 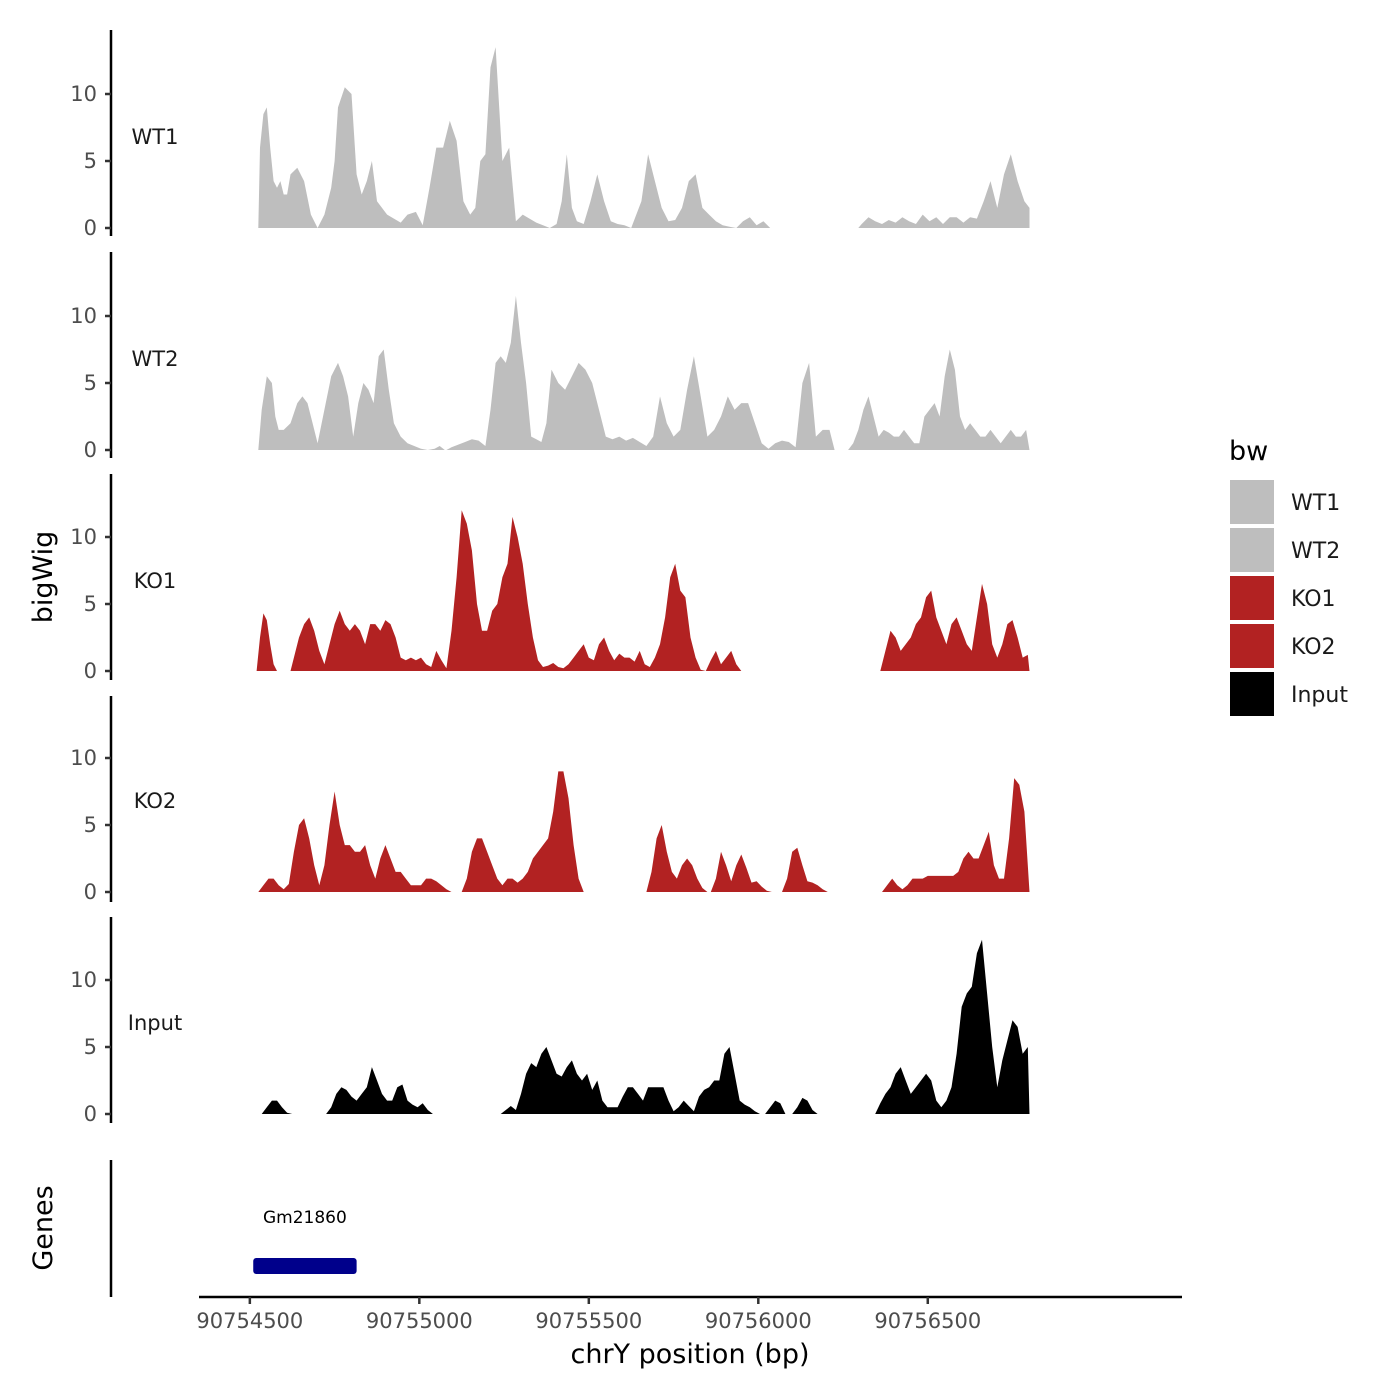 What do you see at coordinates (155, 137) in the screenshot?
I see `track-label-wt1: WT1` at bounding box center [155, 137].